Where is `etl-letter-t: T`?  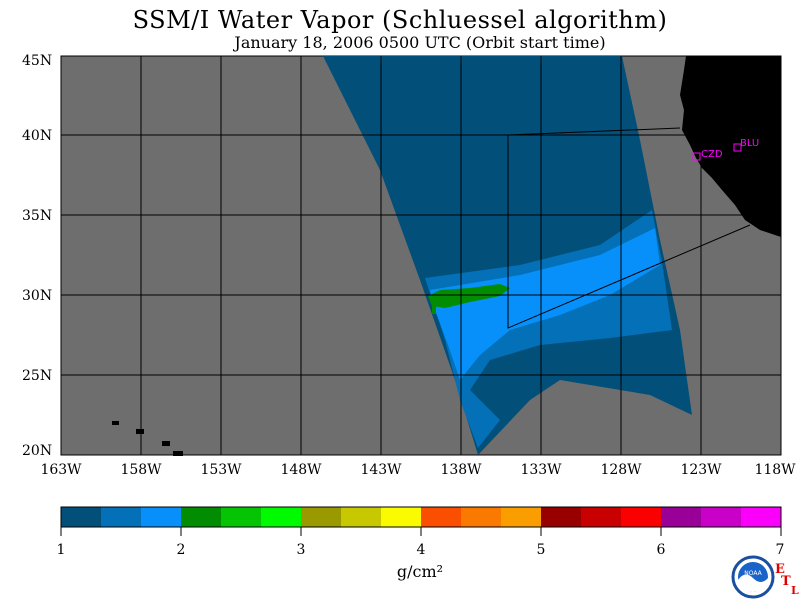 etl-letter-t: T is located at coordinates (786, 581).